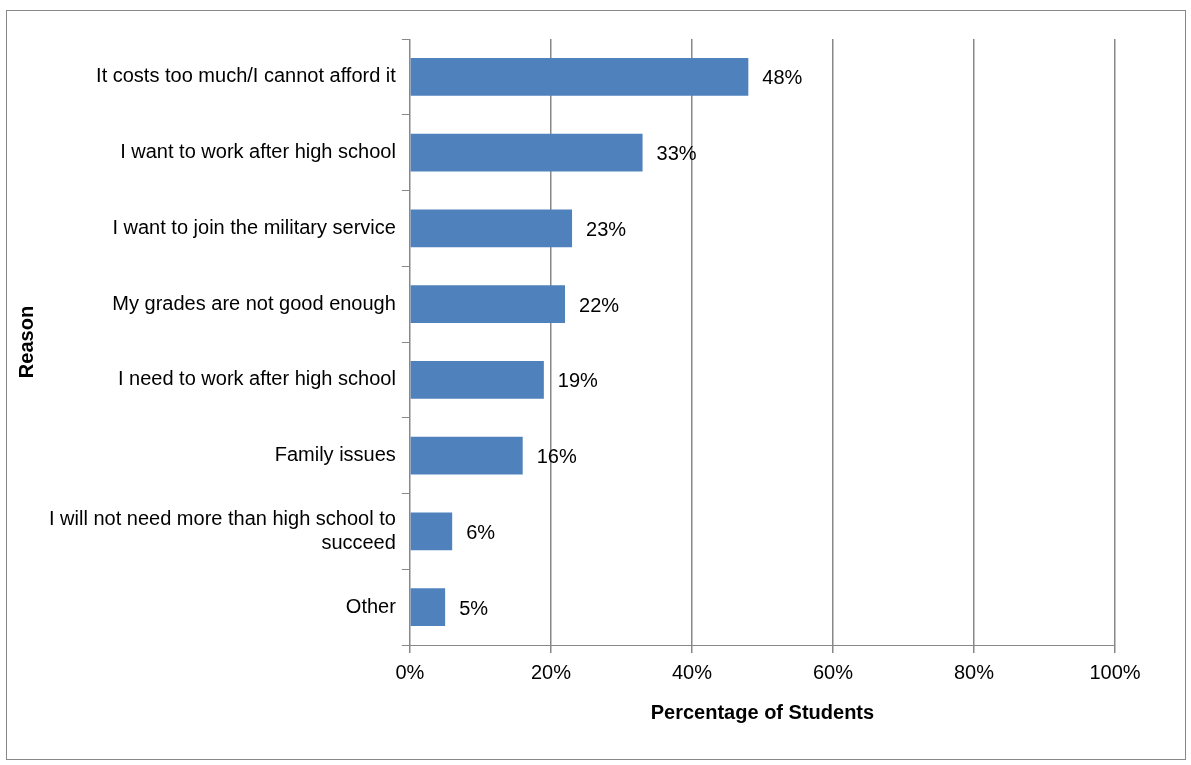  I want to click on x-tick-label: 80%, so click(974, 671).